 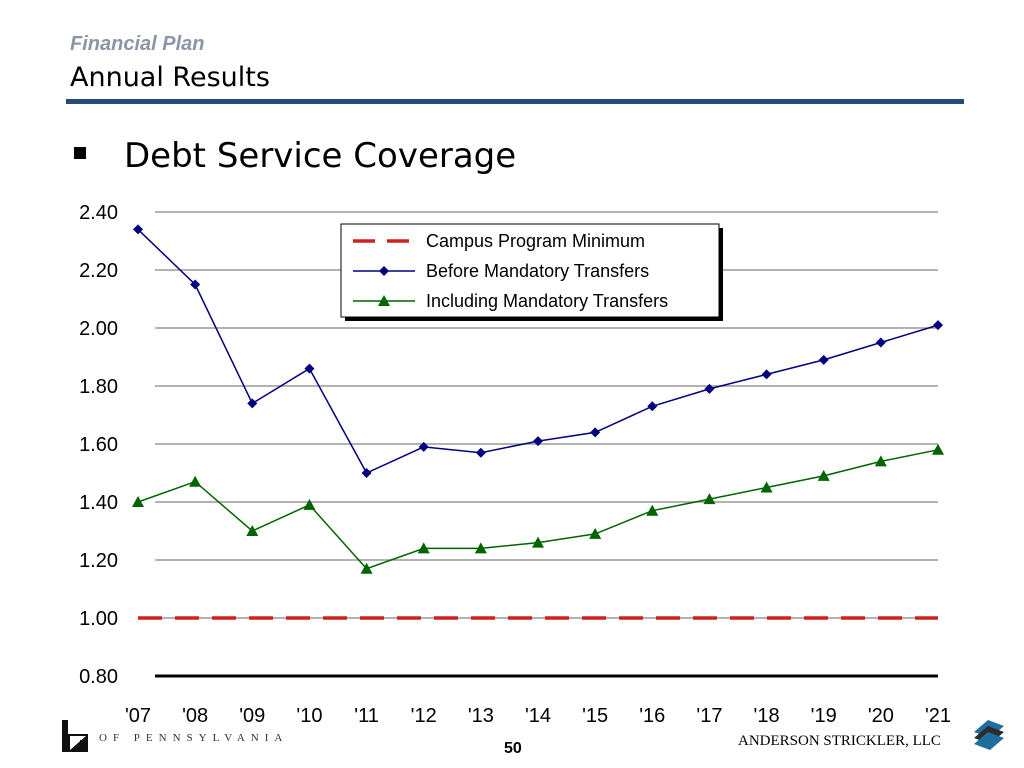 What do you see at coordinates (547, 301) in the screenshot?
I see `legend-label: Including Mandatory Transfers` at bounding box center [547, 301].